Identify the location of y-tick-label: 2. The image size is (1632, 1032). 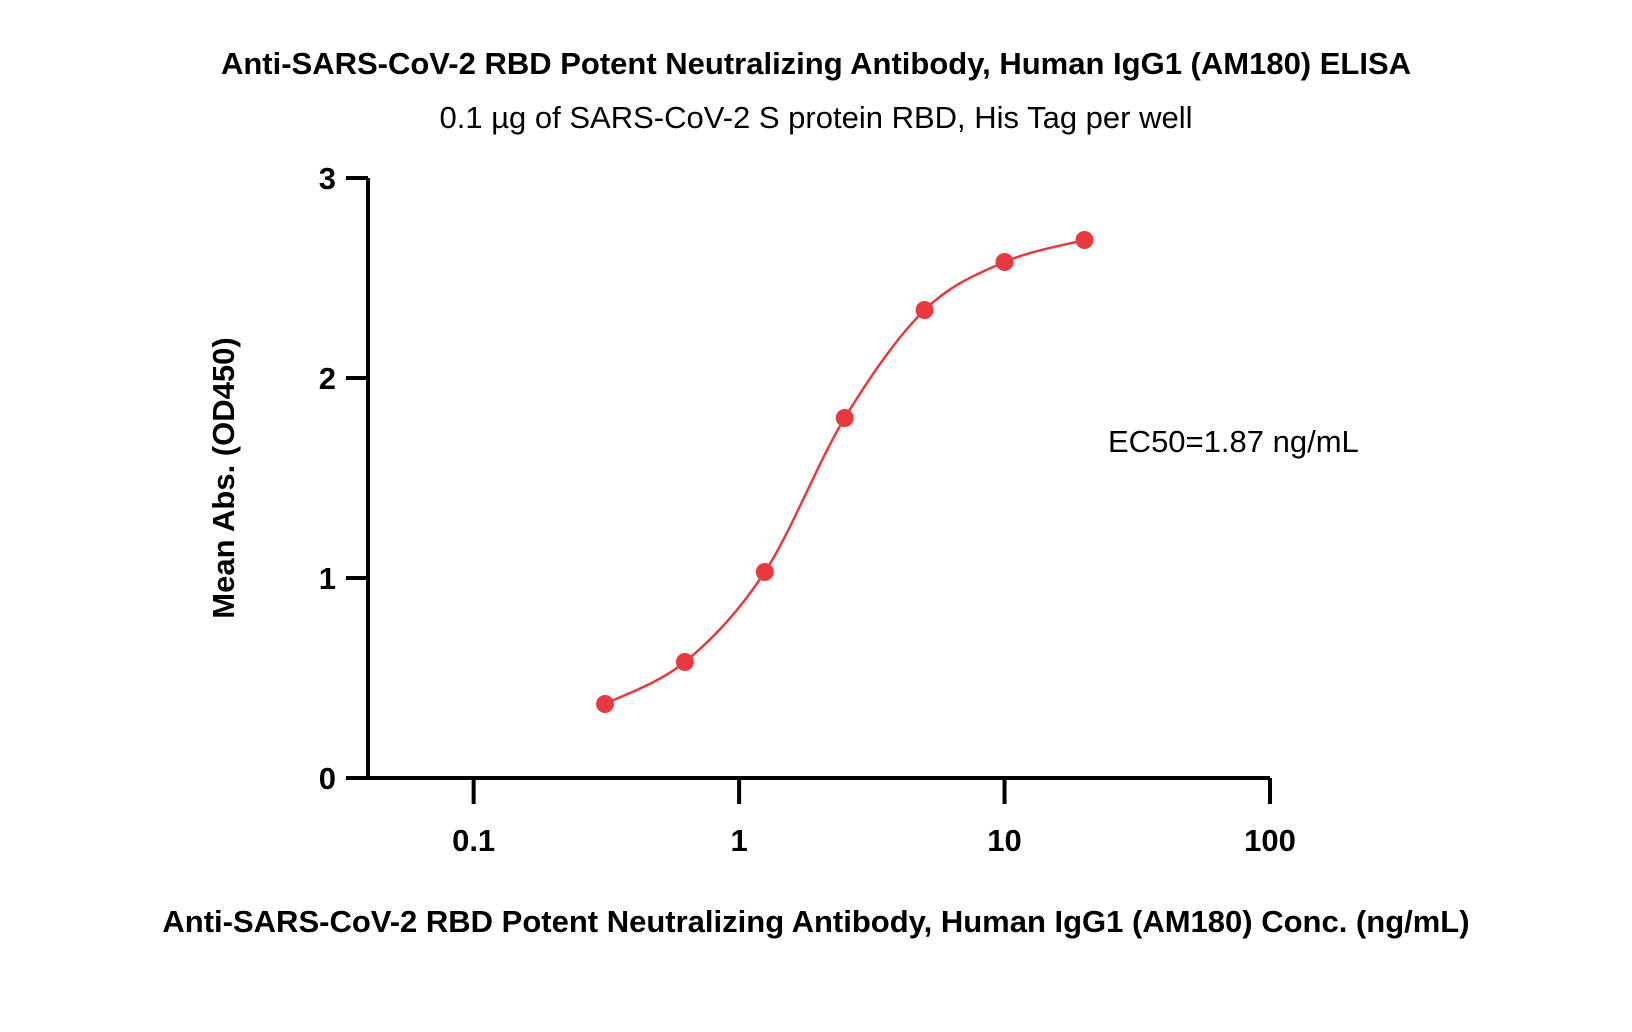
(327, 378).